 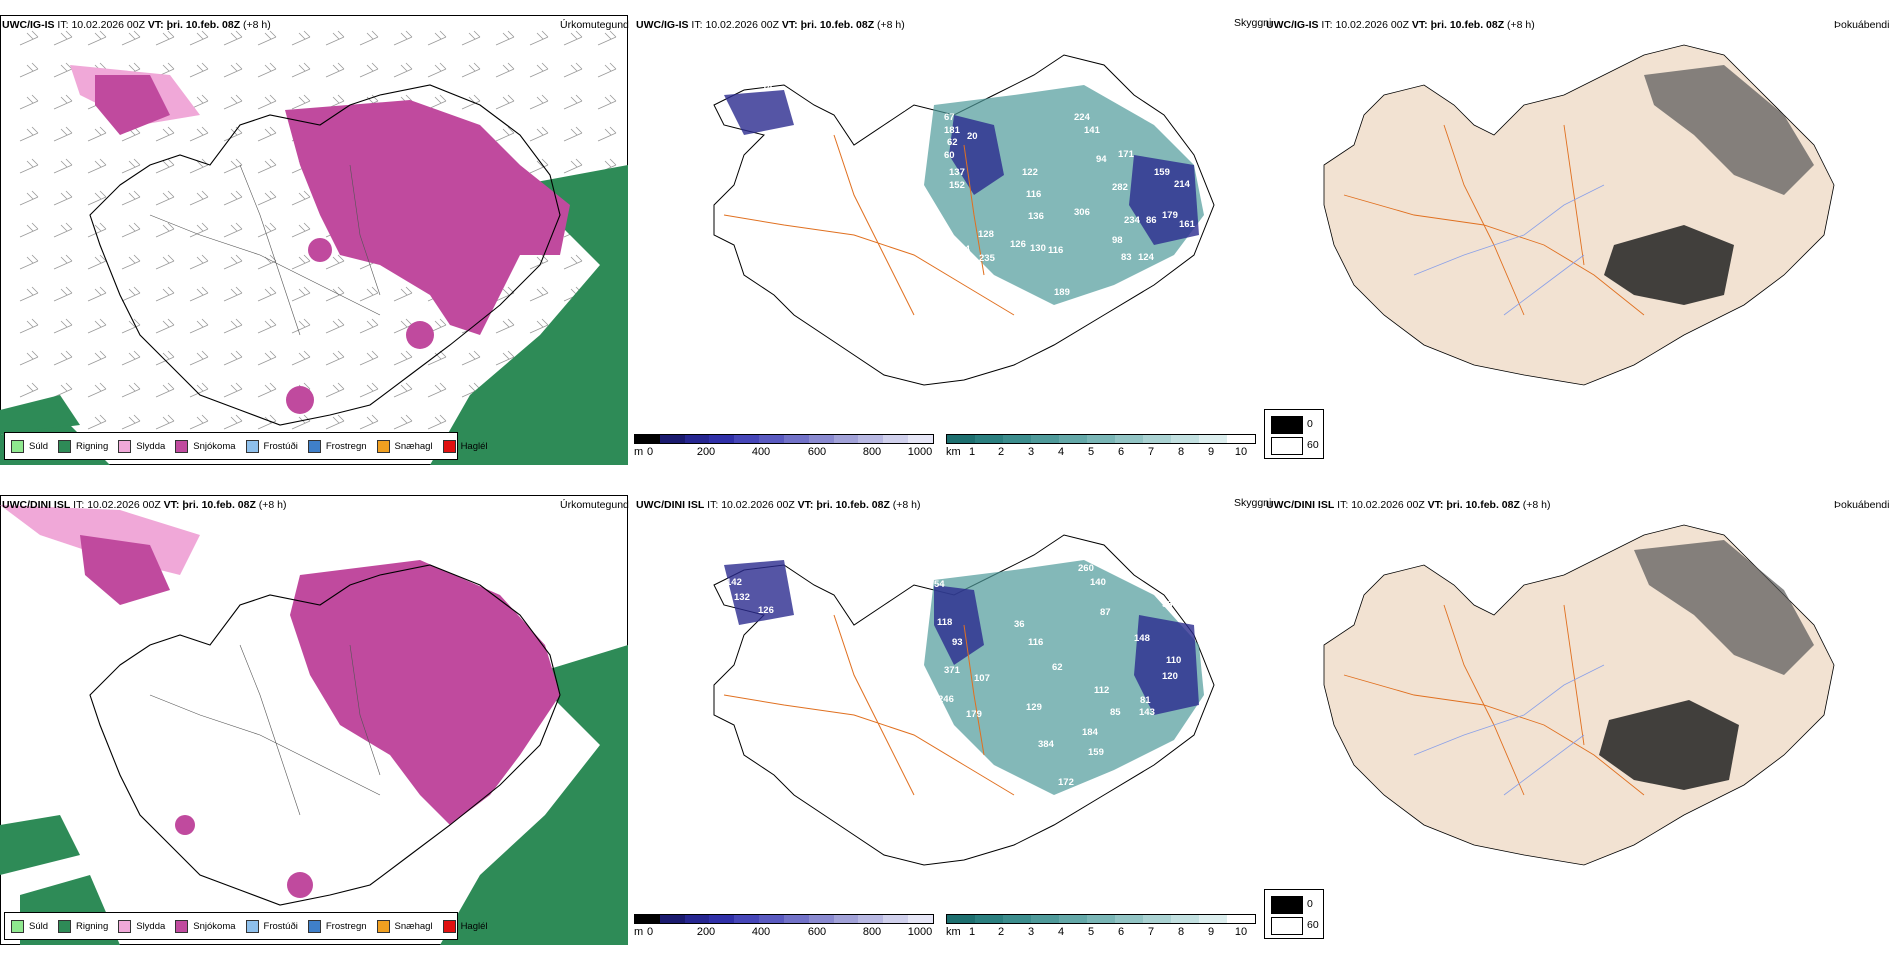 I want to click on elev-tick: 800, so click(x=872, y=932).